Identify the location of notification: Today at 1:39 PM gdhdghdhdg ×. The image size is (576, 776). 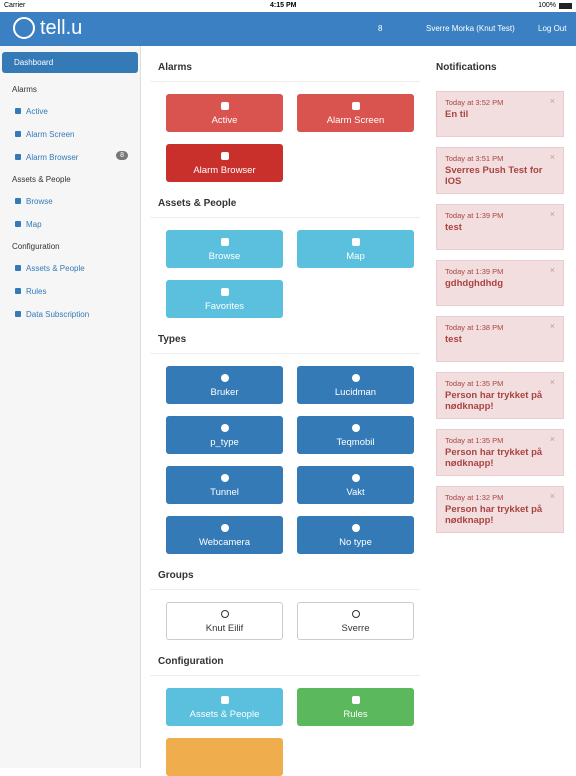
(500, 283).